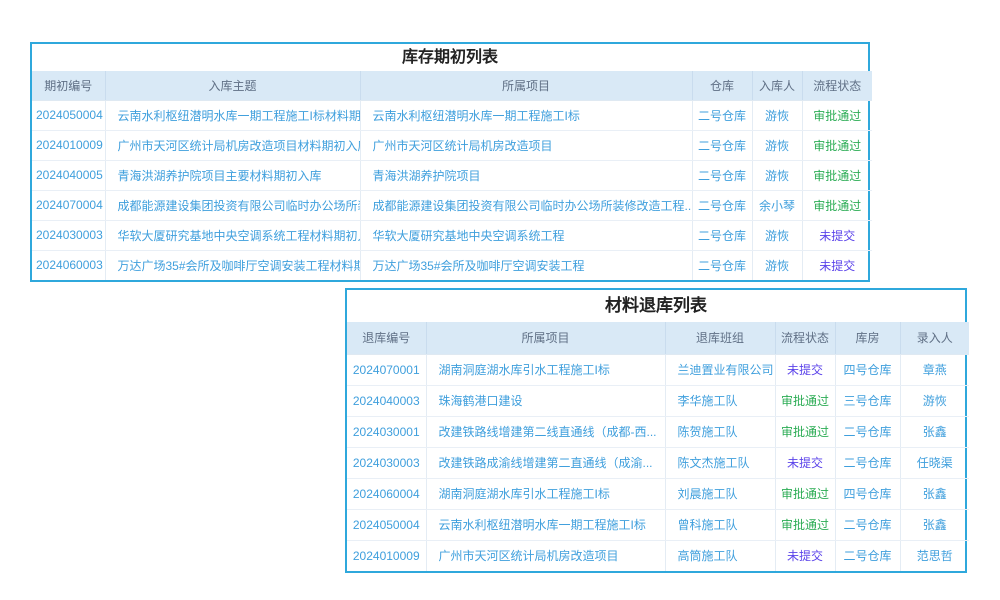 Image resolution: width=1000 pixels, height=600 pixels. Describe the element at coordinates (387, 494) in the screenshot. I see `cell: 2024060004` at that location.